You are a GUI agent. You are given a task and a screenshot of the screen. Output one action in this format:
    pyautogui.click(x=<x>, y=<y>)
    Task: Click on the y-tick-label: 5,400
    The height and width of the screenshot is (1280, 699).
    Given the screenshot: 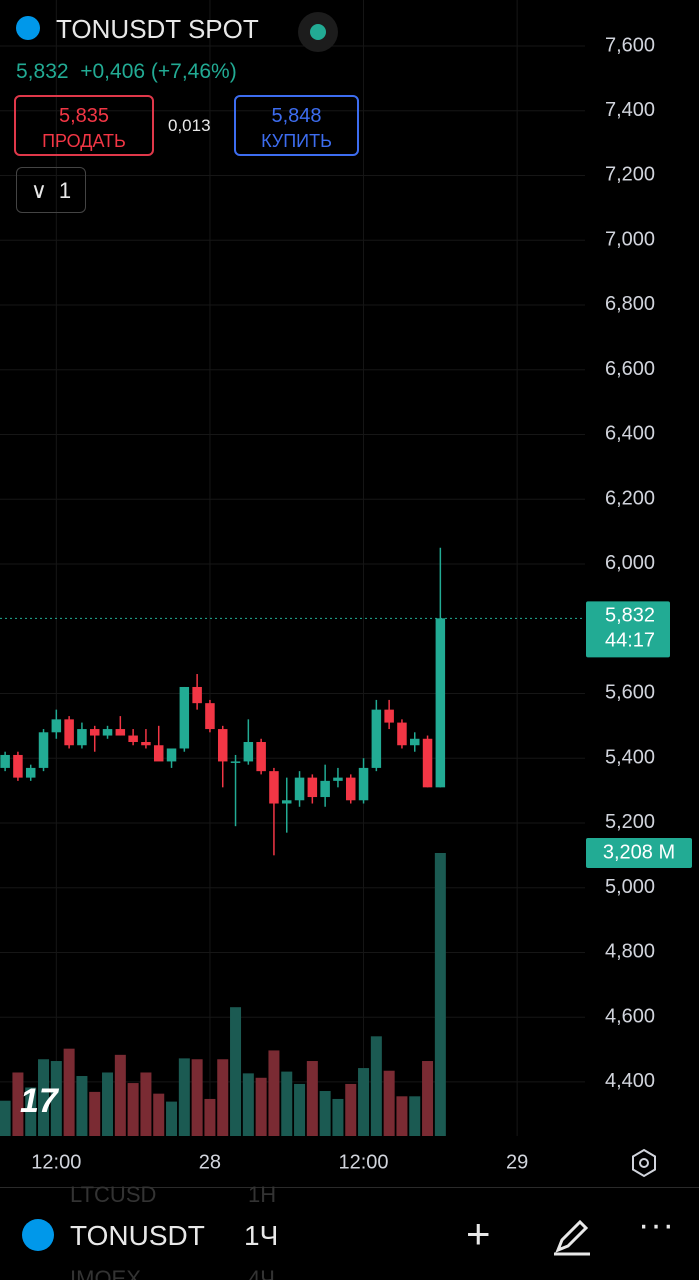 What is the action you would take?
    pyautogui.click(x=630, y=757)
    